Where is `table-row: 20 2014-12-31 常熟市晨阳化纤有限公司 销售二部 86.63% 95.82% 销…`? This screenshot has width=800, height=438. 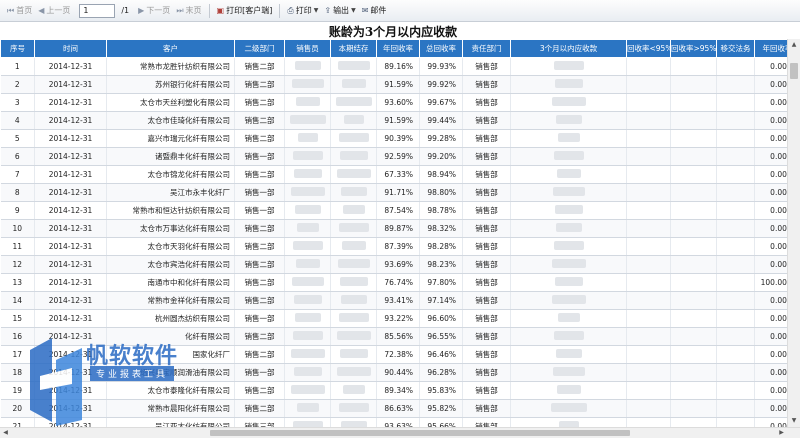
table-row: 20 2014-12-31 常熟市晨阳化纤有限公司 销售二部 86.63% 95.82% 销… is located at coordinates (393, 408).